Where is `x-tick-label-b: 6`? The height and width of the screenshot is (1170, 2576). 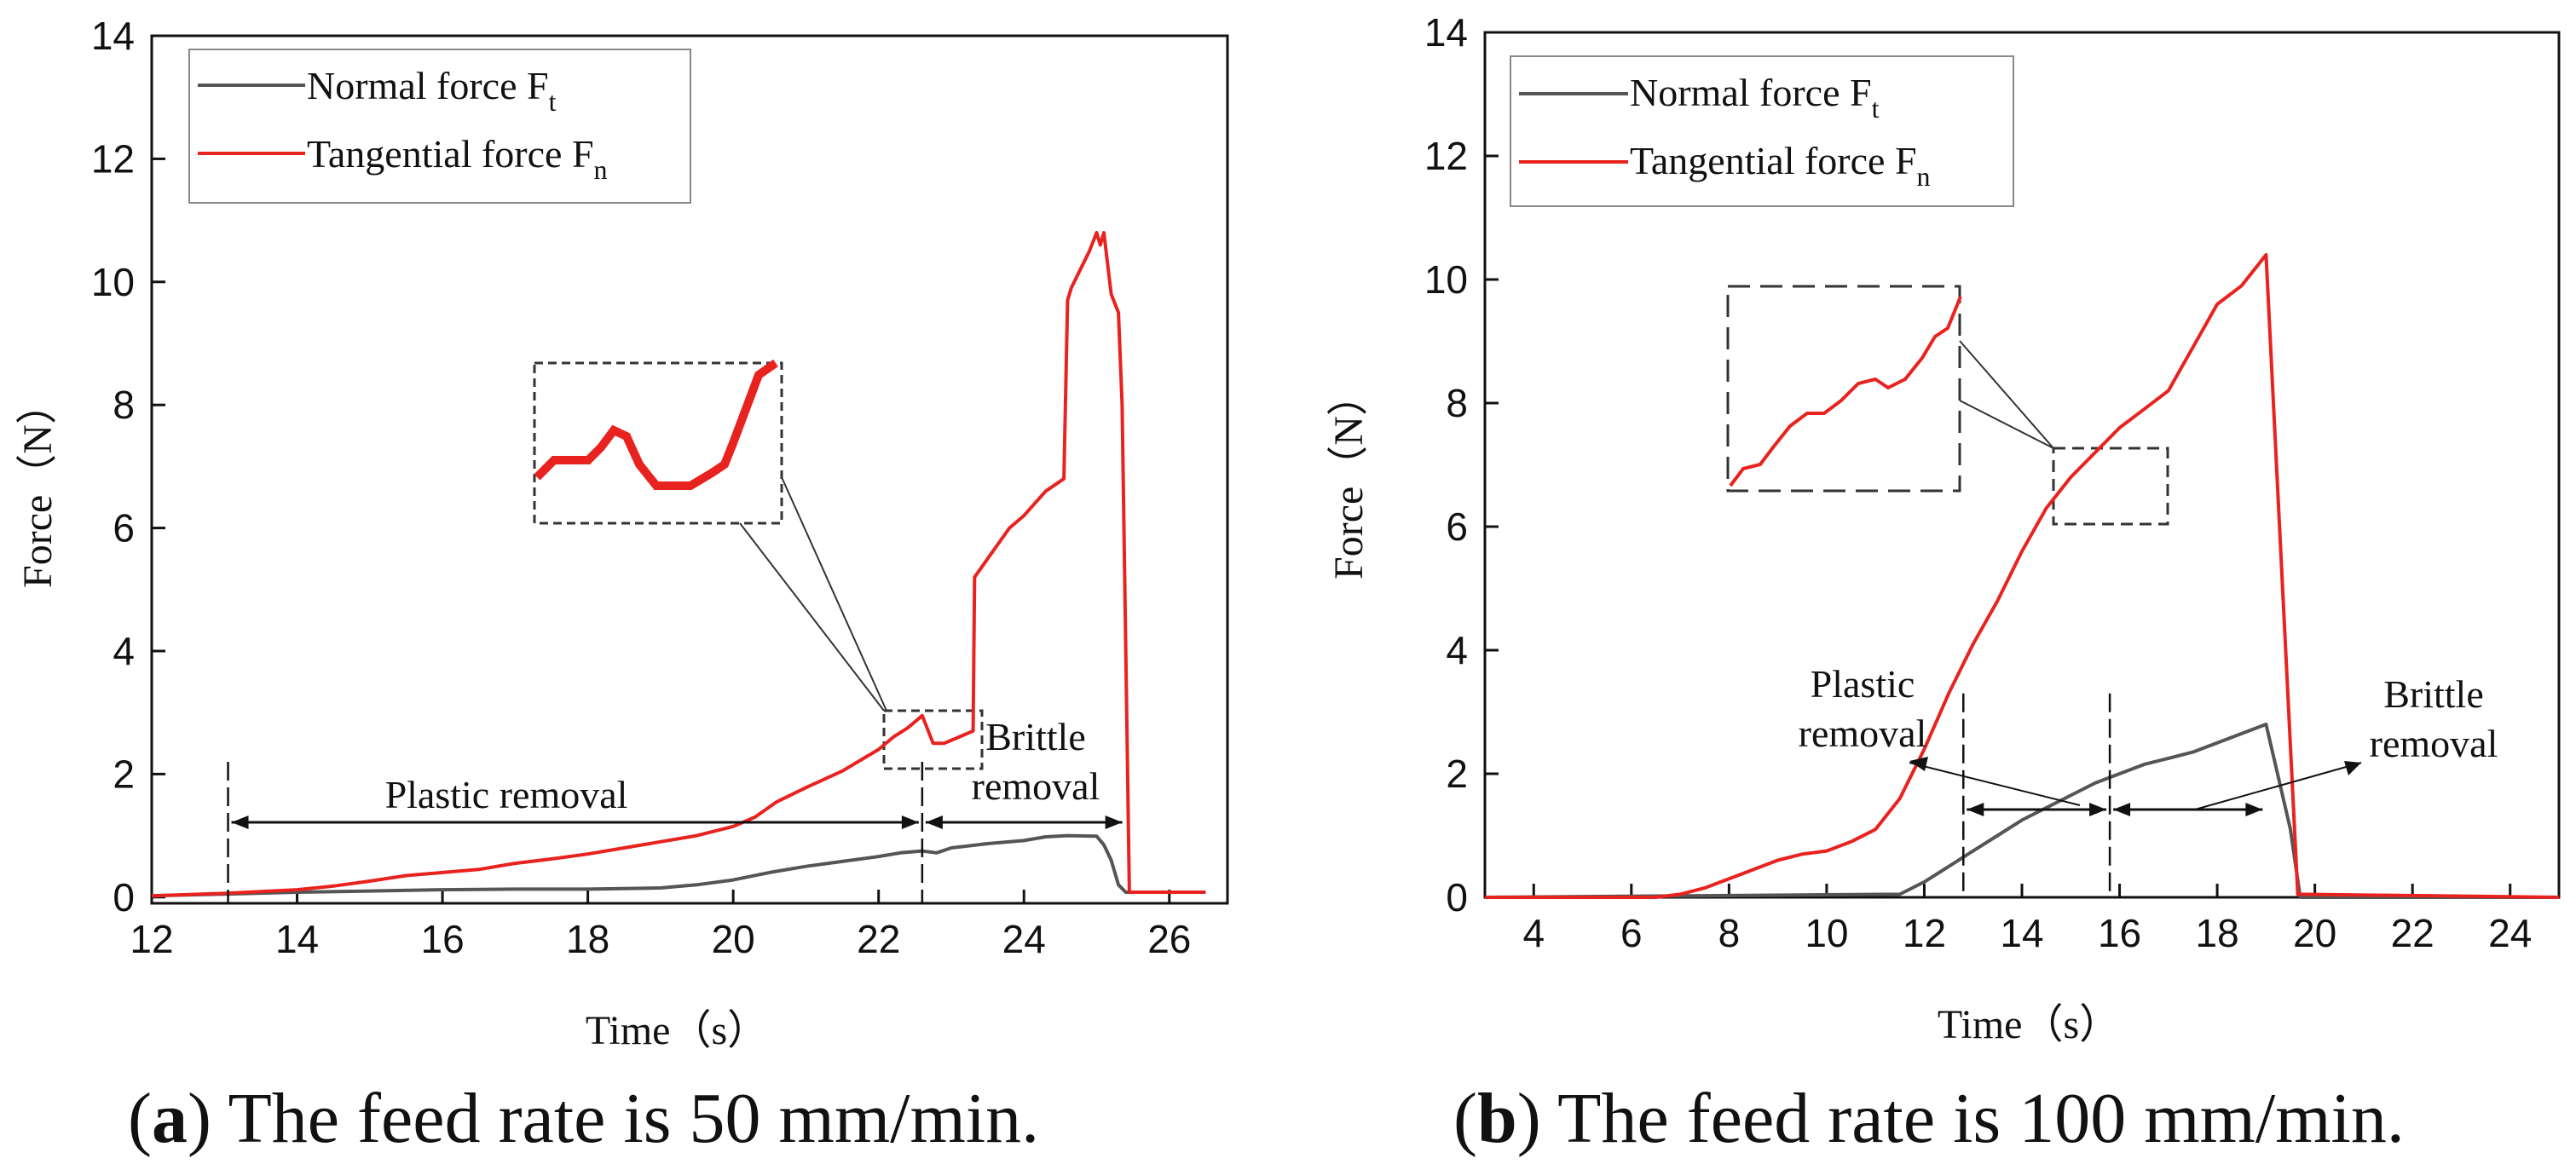
x-tick-label-b: 6 is located at coordinates (1631, 933).